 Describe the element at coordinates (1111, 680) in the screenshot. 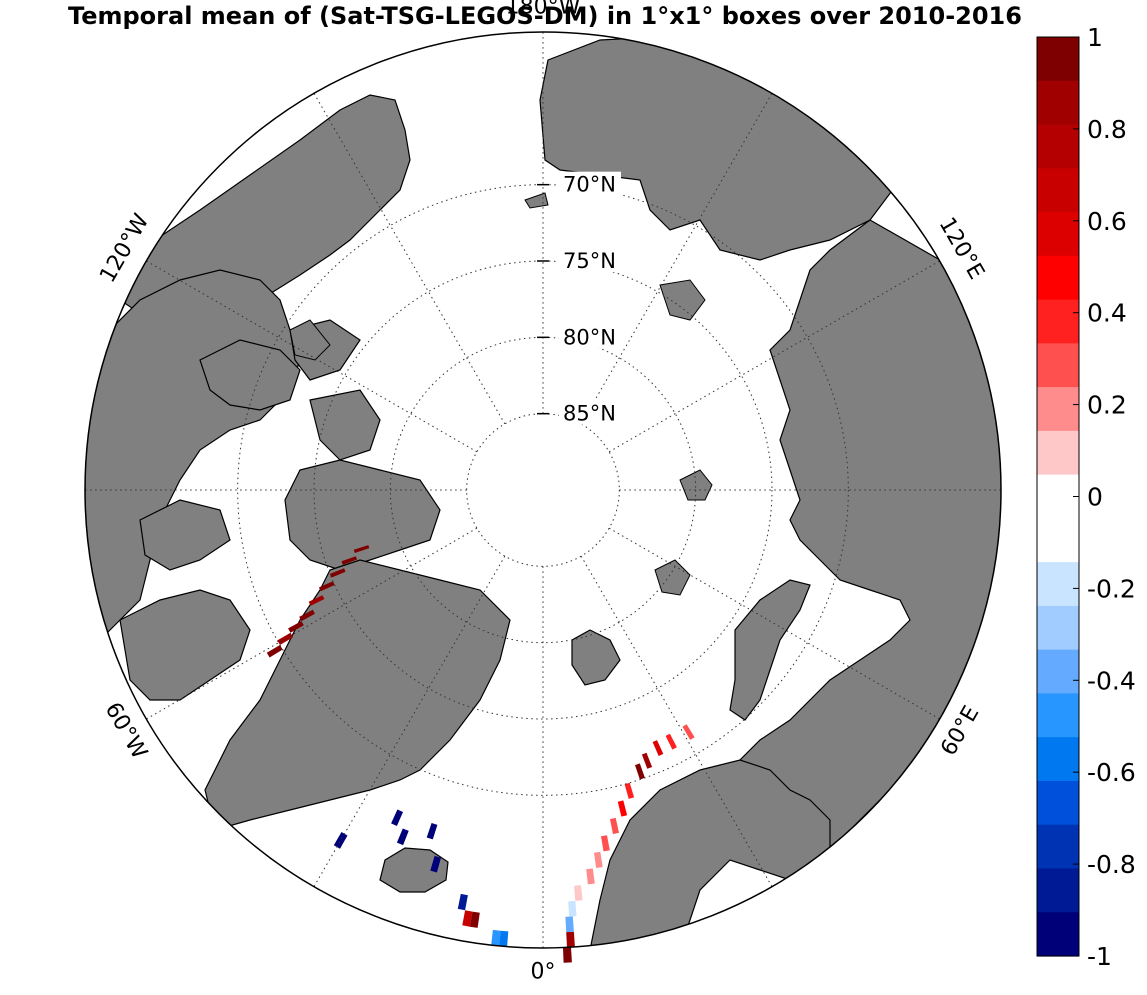

I see `colorbar-tick-label: -0.4` at that location.